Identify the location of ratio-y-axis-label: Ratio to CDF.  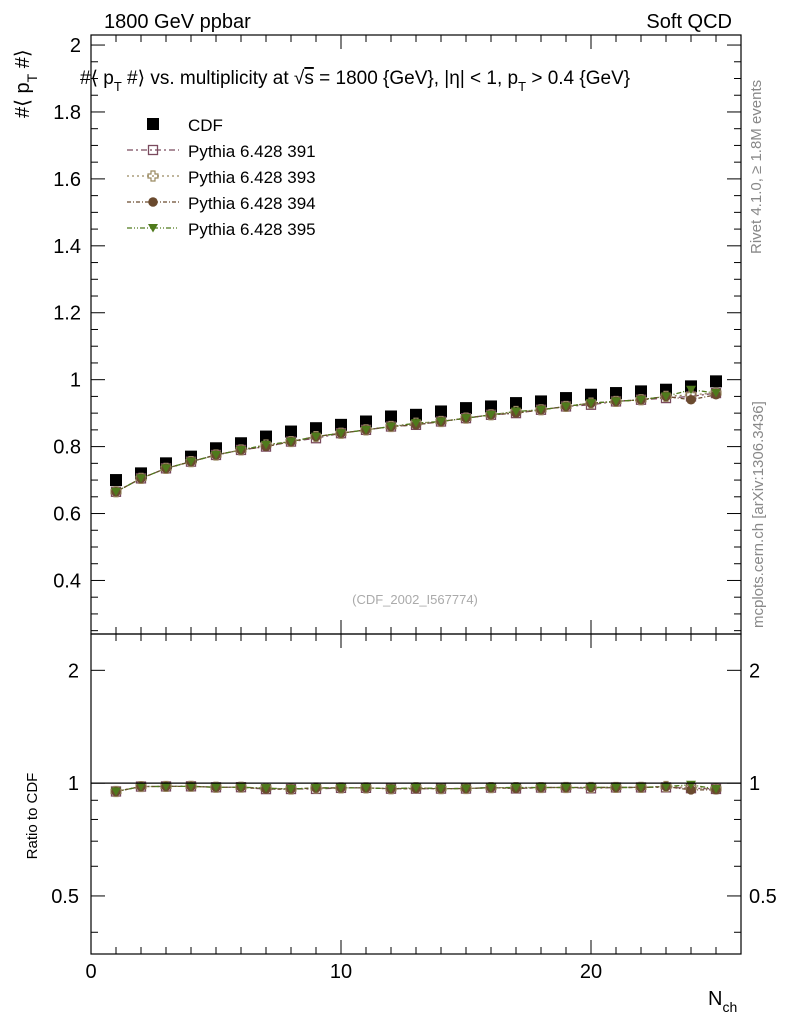
(32, 816).